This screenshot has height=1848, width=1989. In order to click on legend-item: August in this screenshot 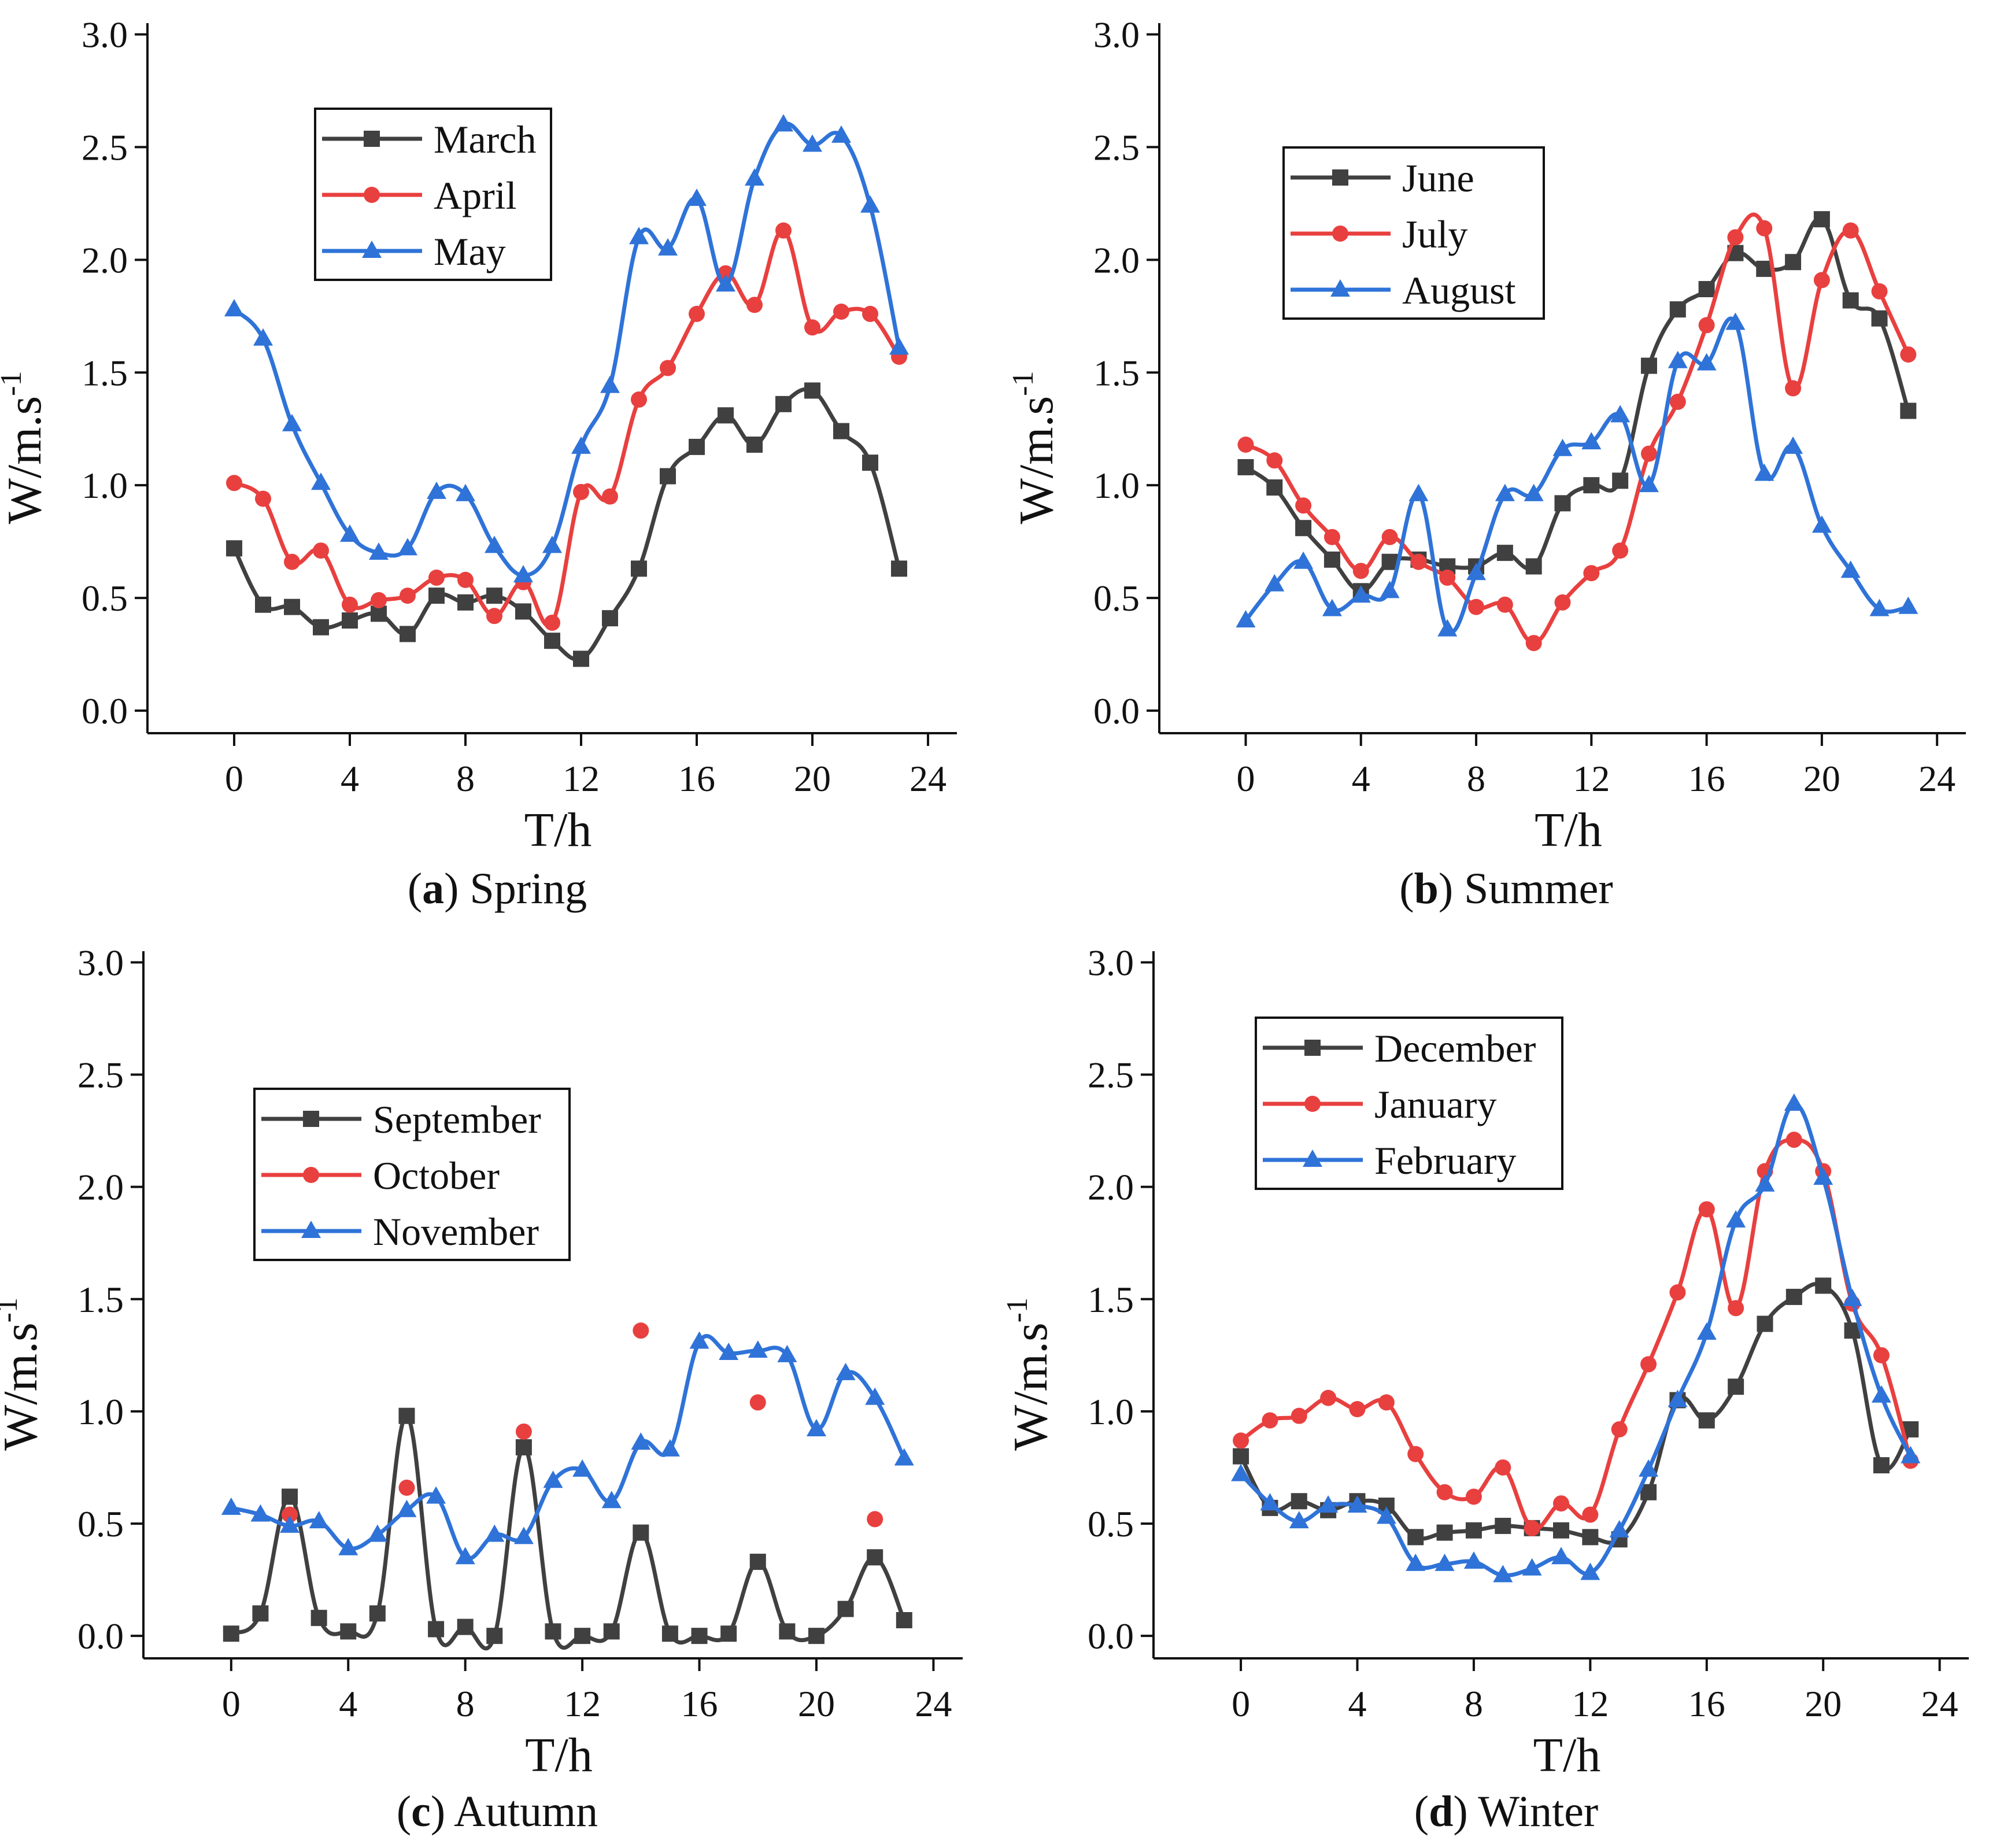, I will do `click(1403, 290)`.